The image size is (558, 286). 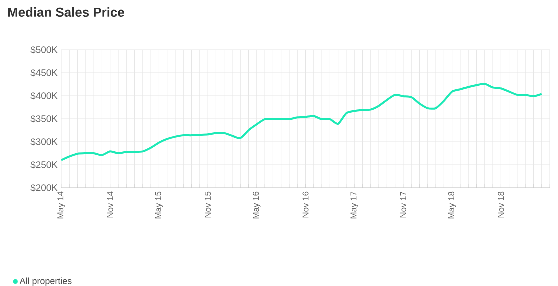 What do you see at coordinates (44, 142) in the screenshot?
I see `y-tick-label: $300K` at bounding box center [44, 142].